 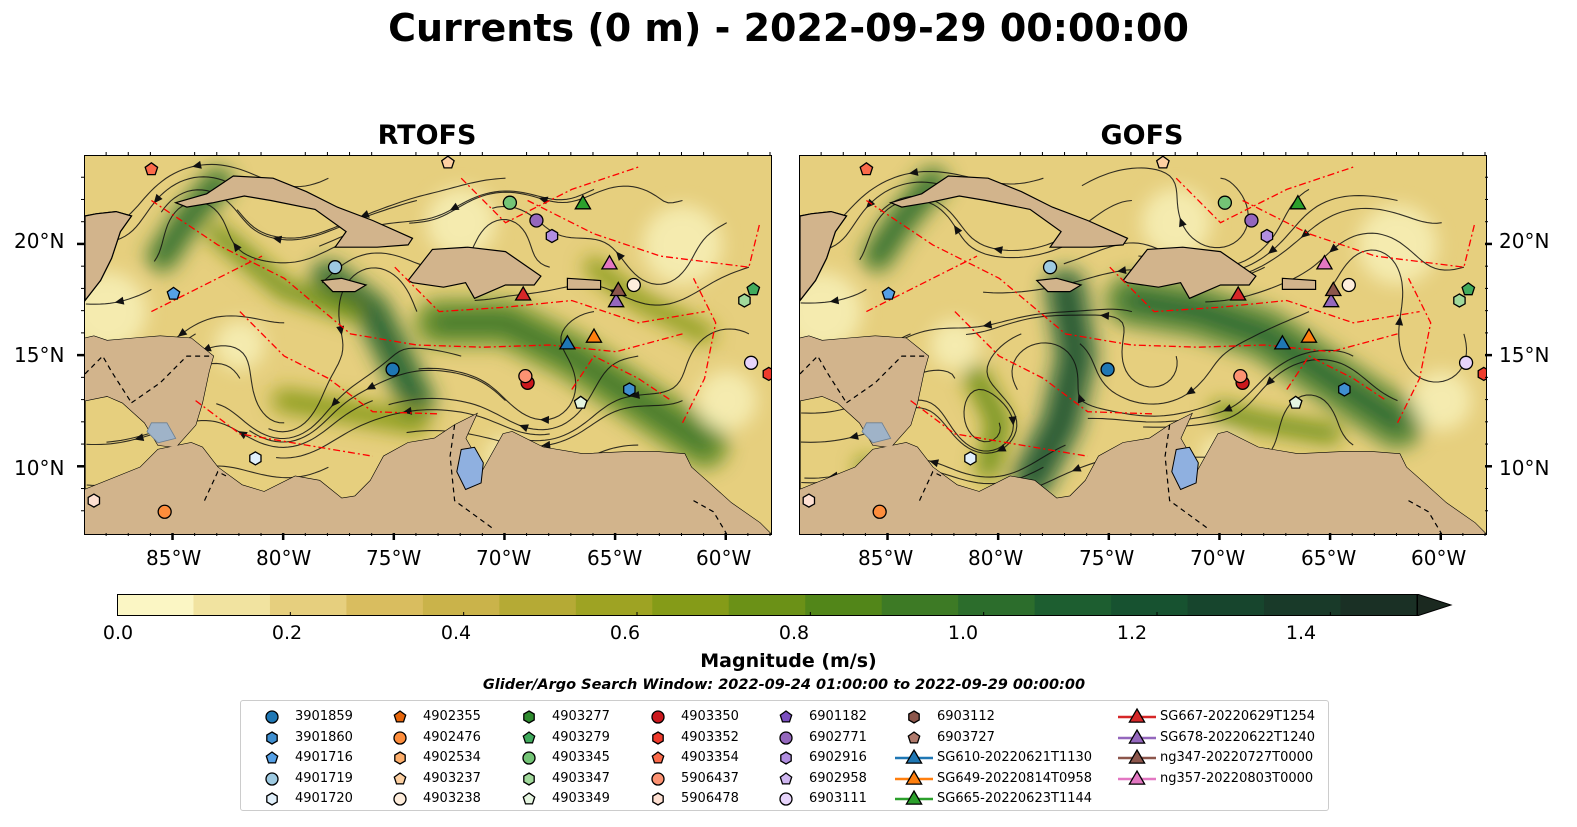 What do you see at coordinates (456, 633) in the screenshot?
I see `colorbar-tick-label: 0.4` at bounding box center [456, 633].